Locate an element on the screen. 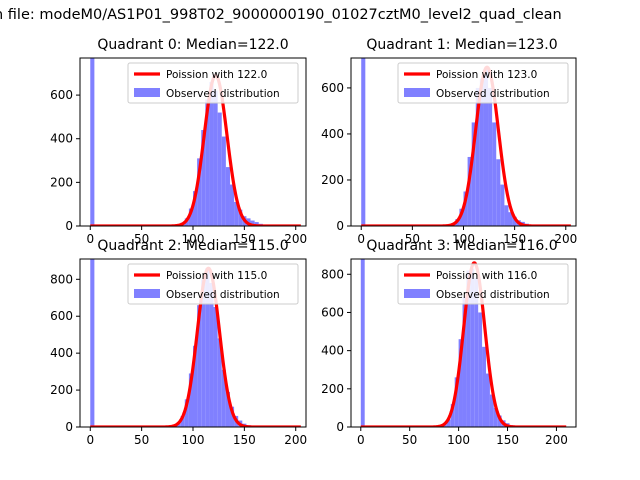 Image resolution: width=640 pixels, height=480 pixels. subplot-title: Quadrant 2: Median=115.0 is located at coordinates (192, 246).